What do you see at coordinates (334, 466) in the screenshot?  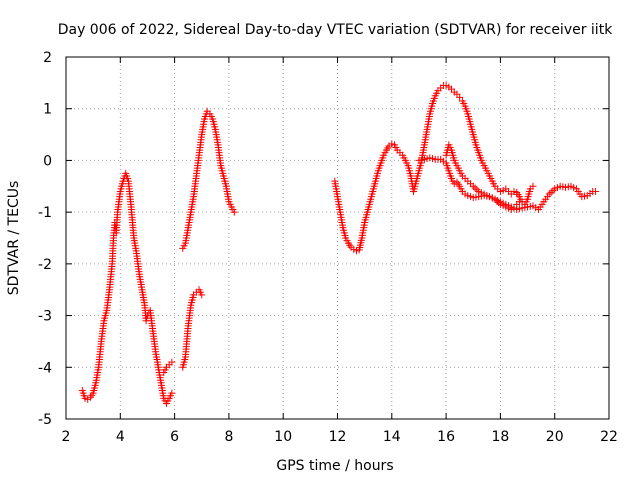 I see `x-axis-label: GPS time / hours` at bounding box center [334, 466].